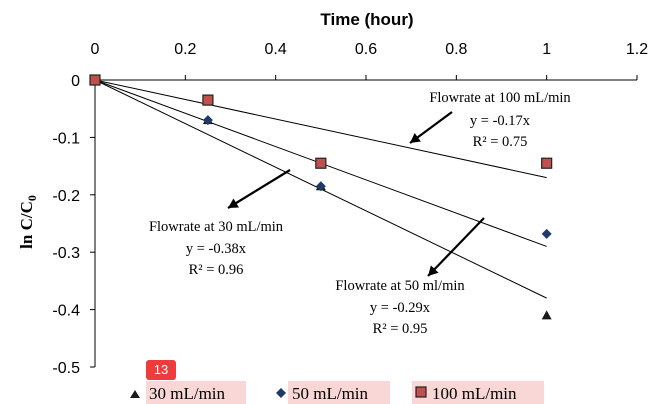 This screenshot has width=657, height=404. Describe the element at coordinates (75, 81) in the screenshot. I see `y-tick-label: 0` at that location.